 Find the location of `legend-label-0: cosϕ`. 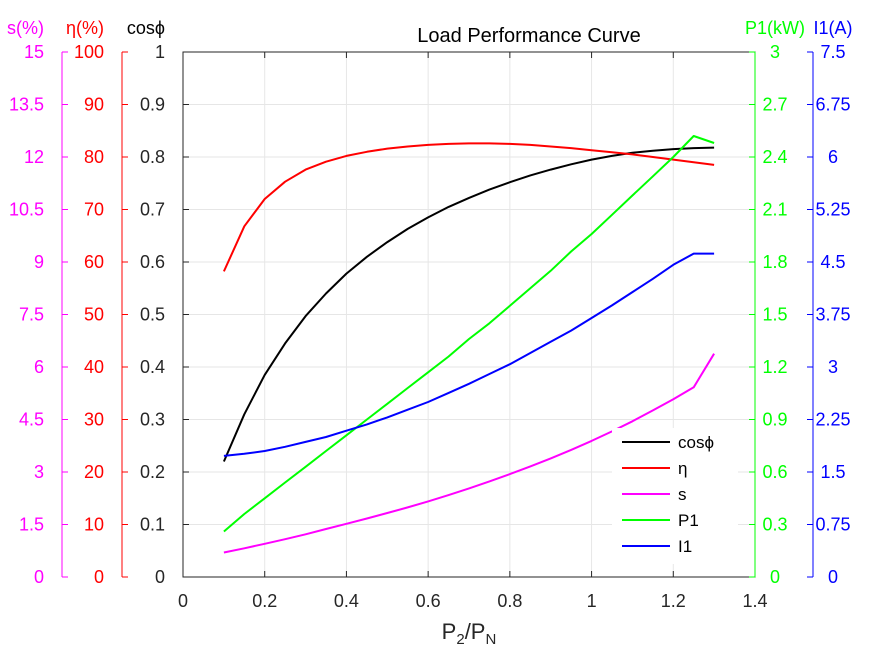

legend-label-0: cosϕ is located at coordinates (696, 442).